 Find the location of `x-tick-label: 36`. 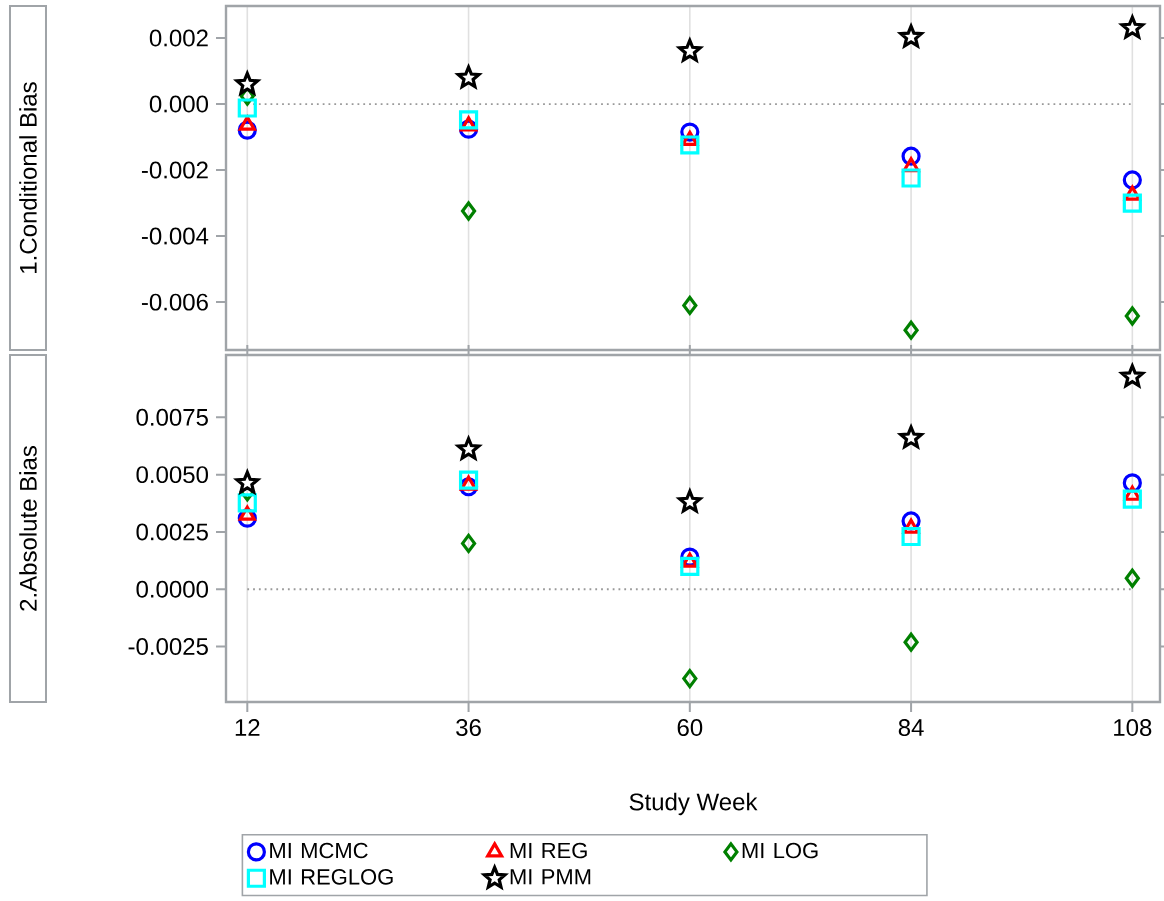

x-tick-label: 36 is located at coordinates (468, 728).